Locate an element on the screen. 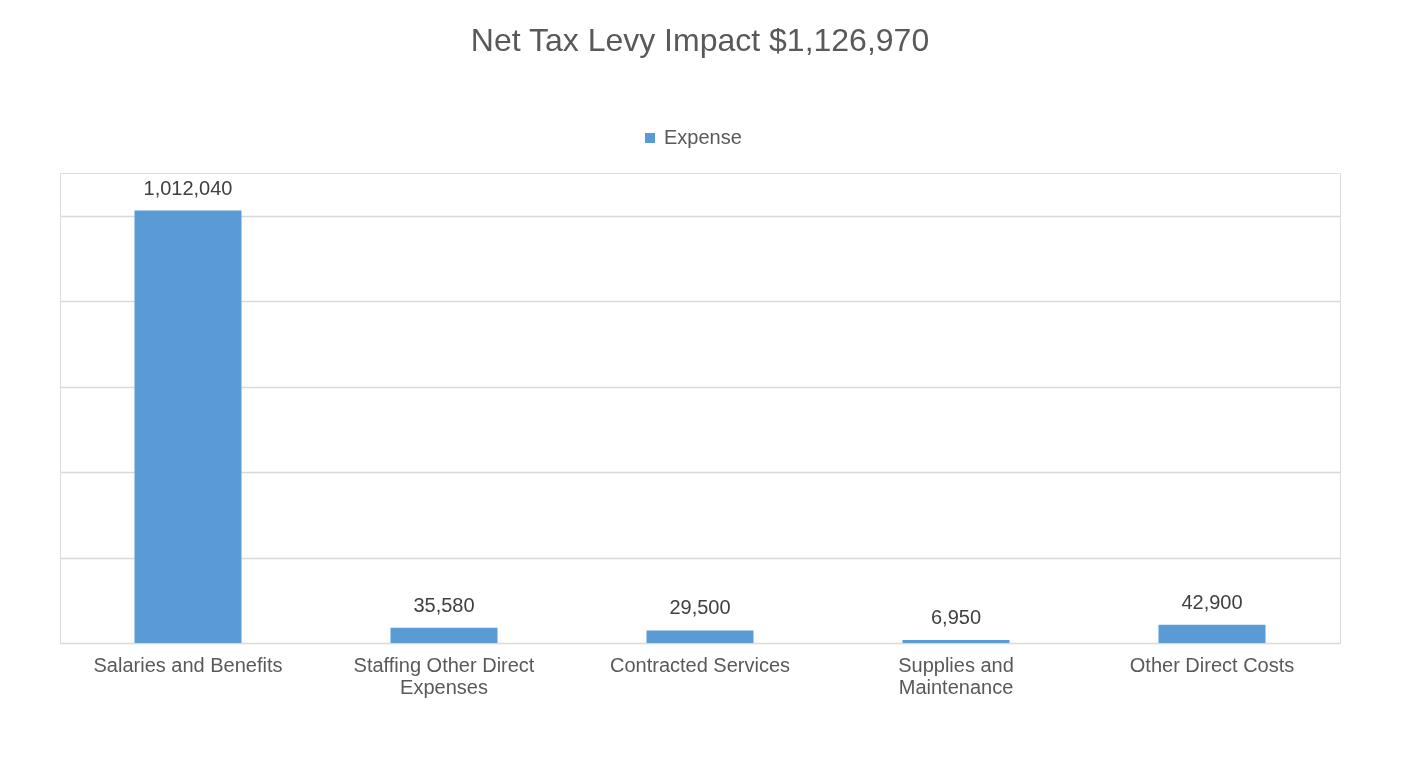 The height and width of the screenshot is (763, 1416). x-tick-label: Contracted Services is located at coordinates (700, 664).